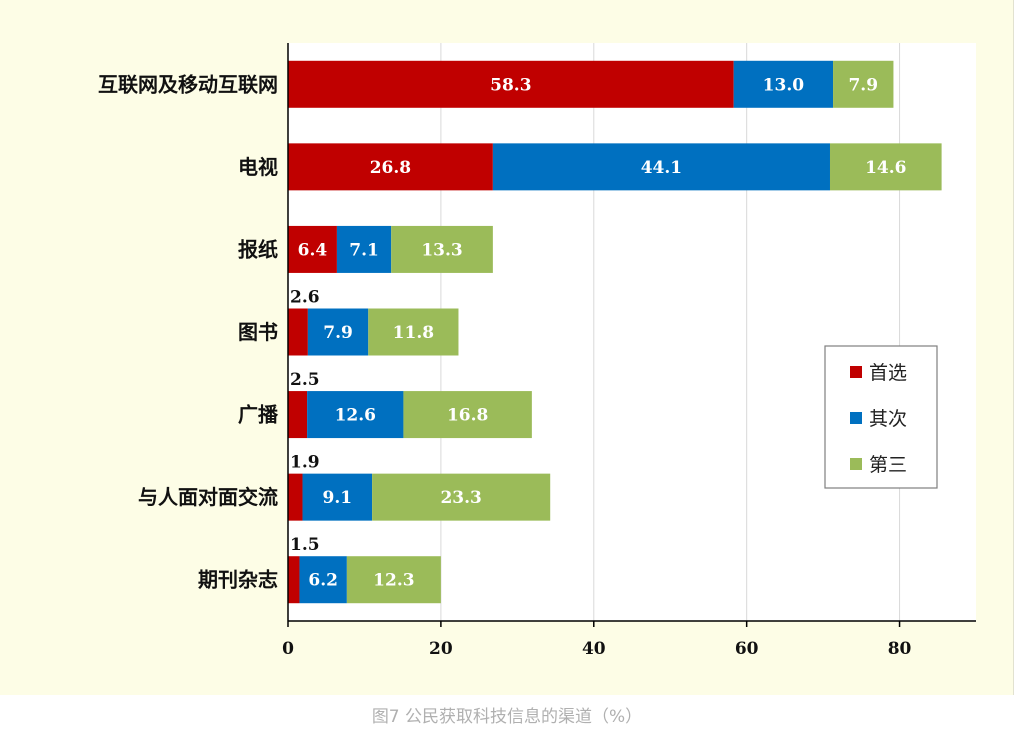  Describe the element at coordinates (238, 580) in the screenshot. I see `category-label: 期刊杂志` at that location.